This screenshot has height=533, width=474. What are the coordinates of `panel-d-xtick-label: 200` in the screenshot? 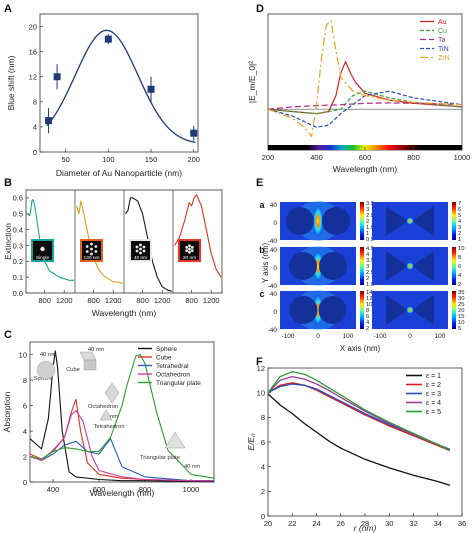 It's located at (268, 157).